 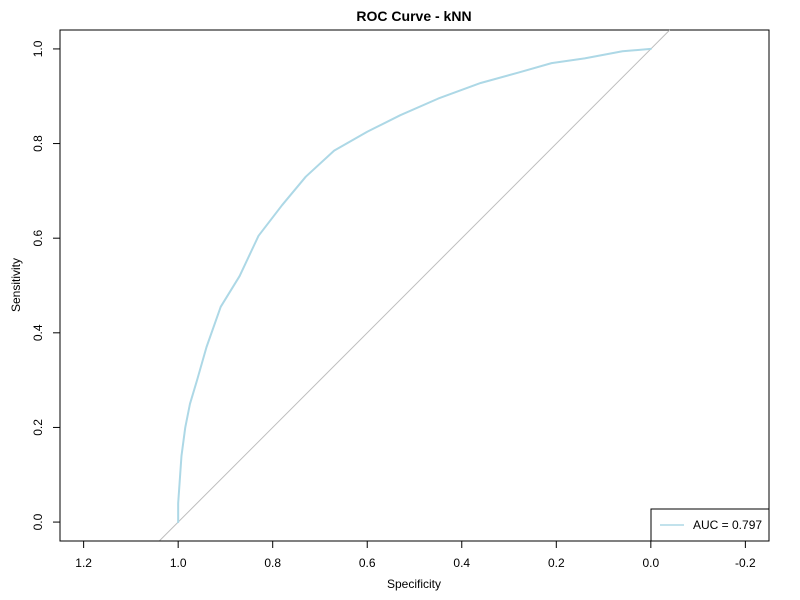 I want to click on x-axis-label: Specificity, so click(x=414, y=584).